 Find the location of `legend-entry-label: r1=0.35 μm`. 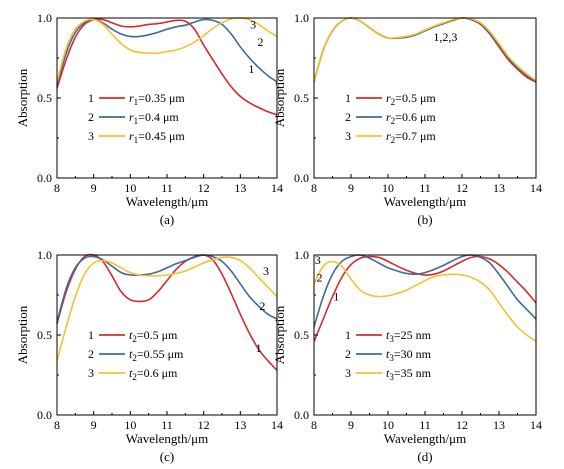

legend-entry-label: r1=0.35 μm is located at coordinates (157, 99).